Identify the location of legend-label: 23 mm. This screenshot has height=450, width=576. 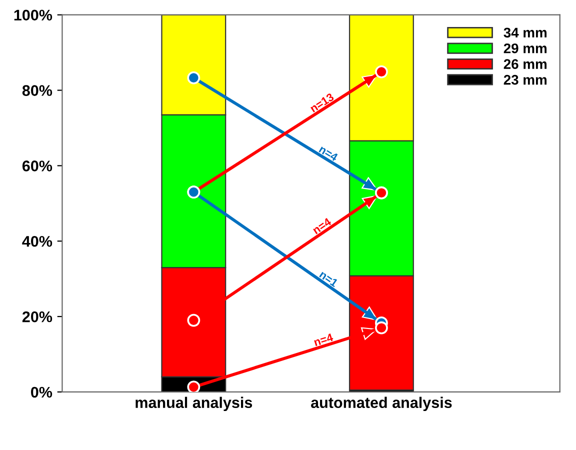
(525, 79).